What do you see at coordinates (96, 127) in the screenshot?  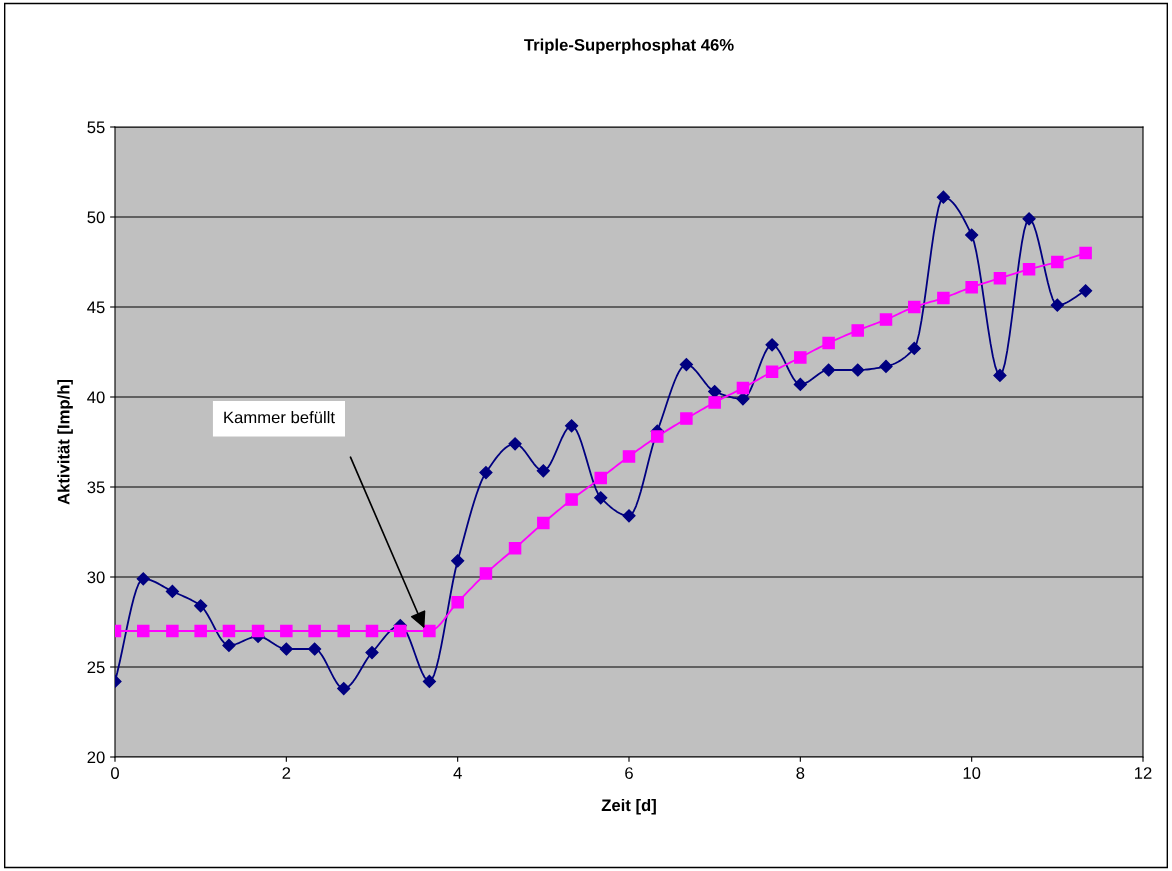 I see `y-tick-label: 55` at bounding box center [96, 127].